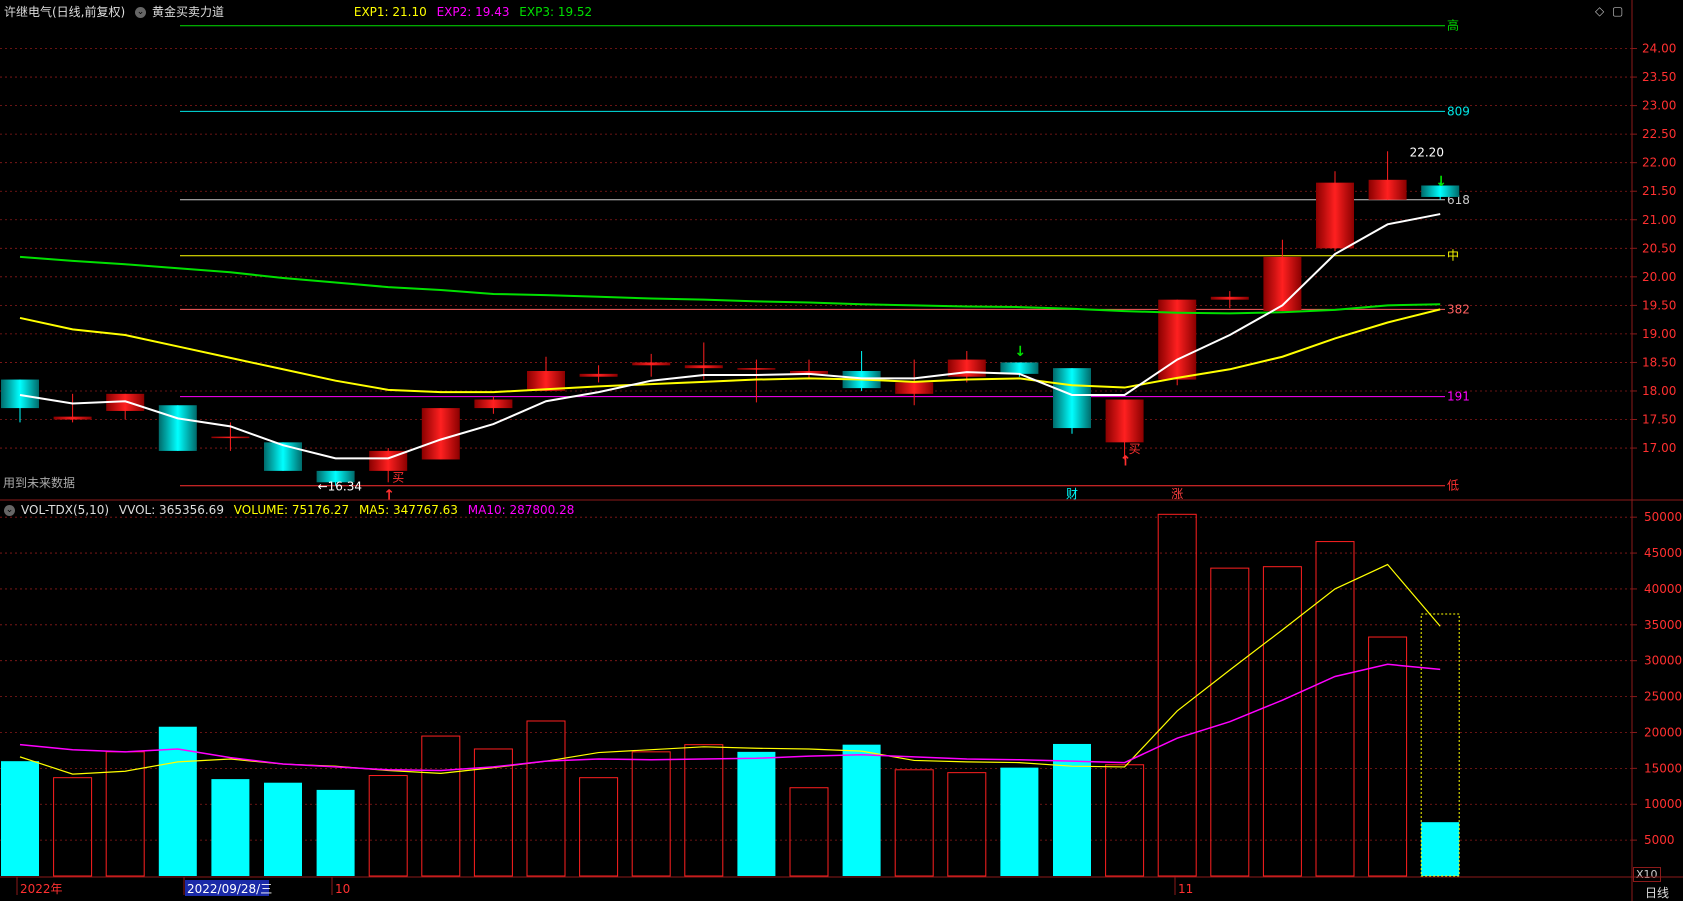 Image resolution: width=1683 pixels, height=901 pixels. What do you see at coordinates (1659, 134) in the screenshot?
I see `price-tick-label: 22.50` at bounding box center [1659, 134].